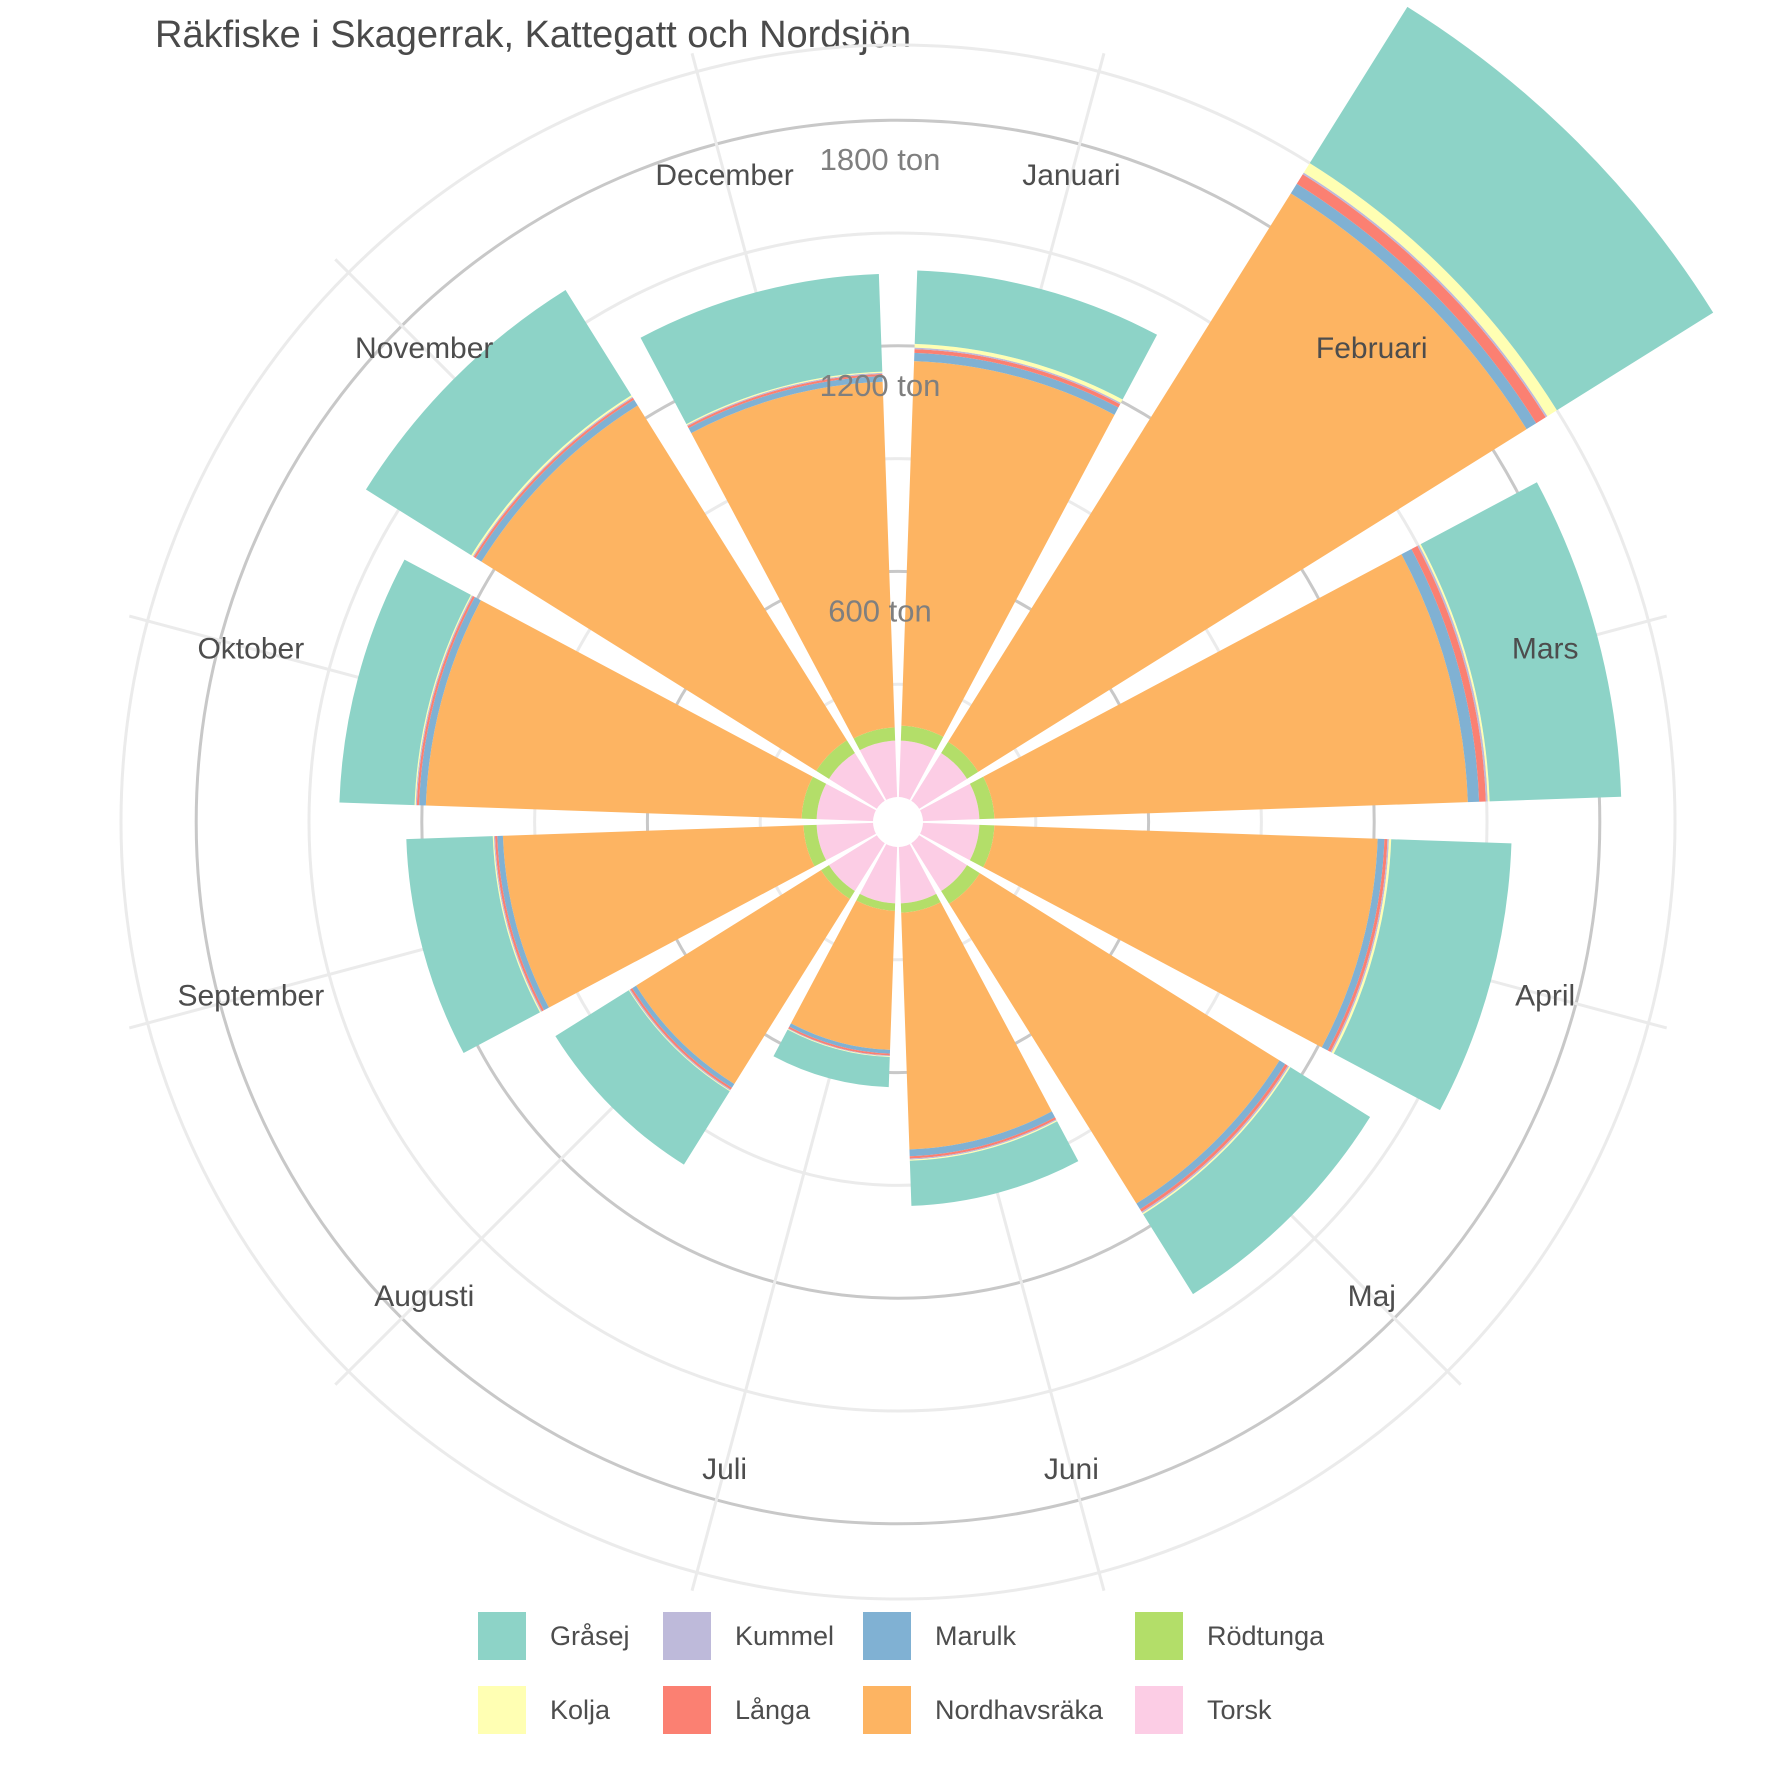 The image size is (1771, 1771). I want to click on legend-label: Gråsej, so click(590, 1635).